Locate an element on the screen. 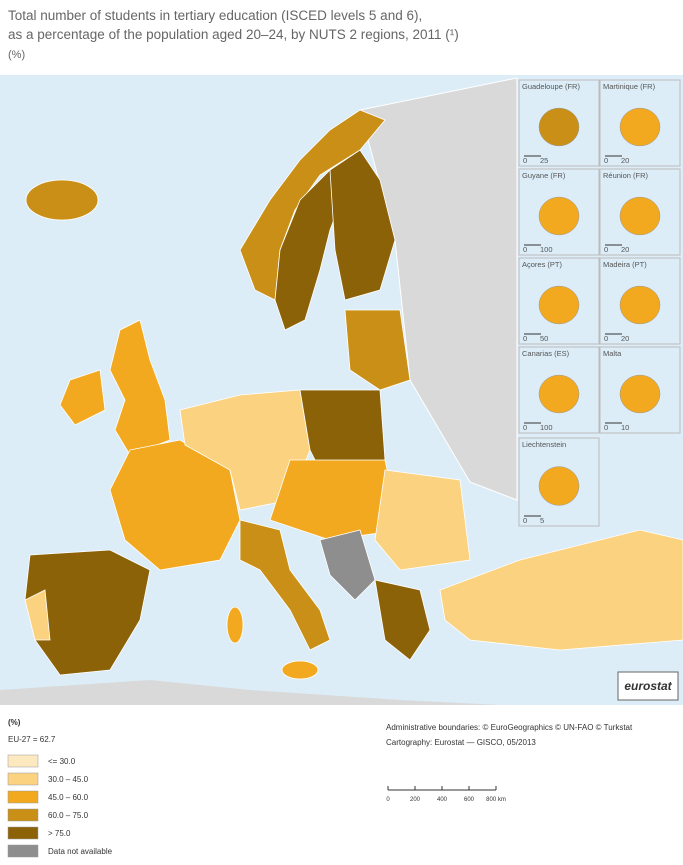 The width and height of the screenshot is (683, 865). credit: Cartography: Eurostat — GISCO, 05/2013 is located at coordinates (461, 742).